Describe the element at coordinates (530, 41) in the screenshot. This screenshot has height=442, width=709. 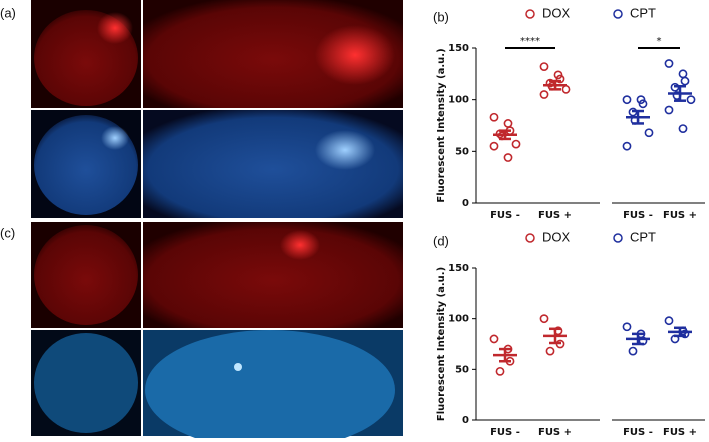
I see `significance-label: ****` at that location.